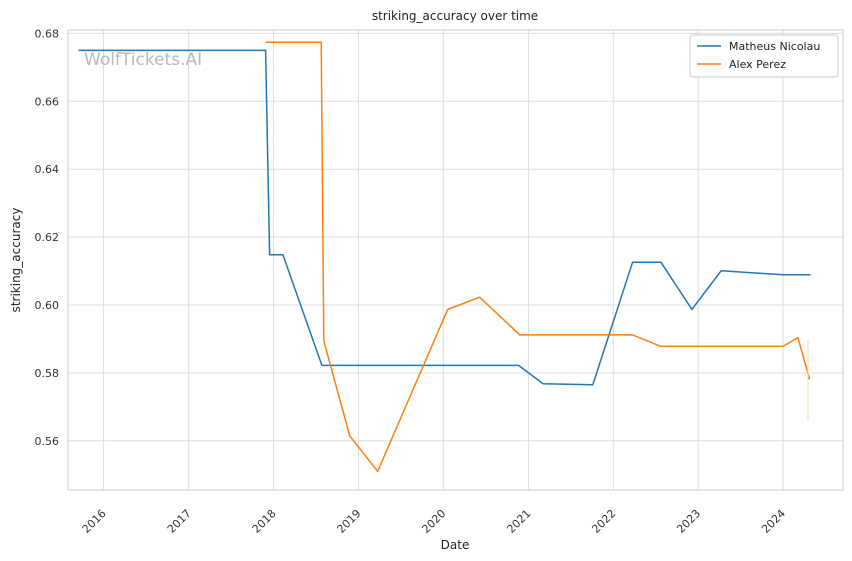 The width and height of the screenshot is (852, 561). I want to click on y-tick-label: 0.62, so click(47, 237).